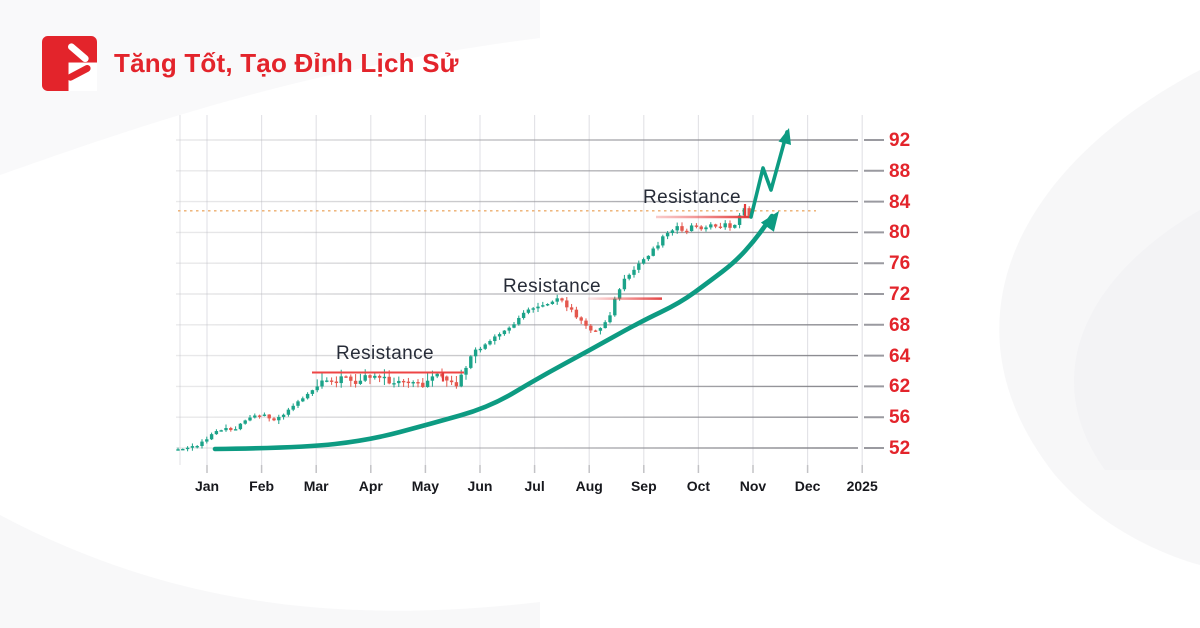 Image resolution: width=1200 pixels, height=628 pixels. I want to click on y-axis-label: 72, so click(900, 294).